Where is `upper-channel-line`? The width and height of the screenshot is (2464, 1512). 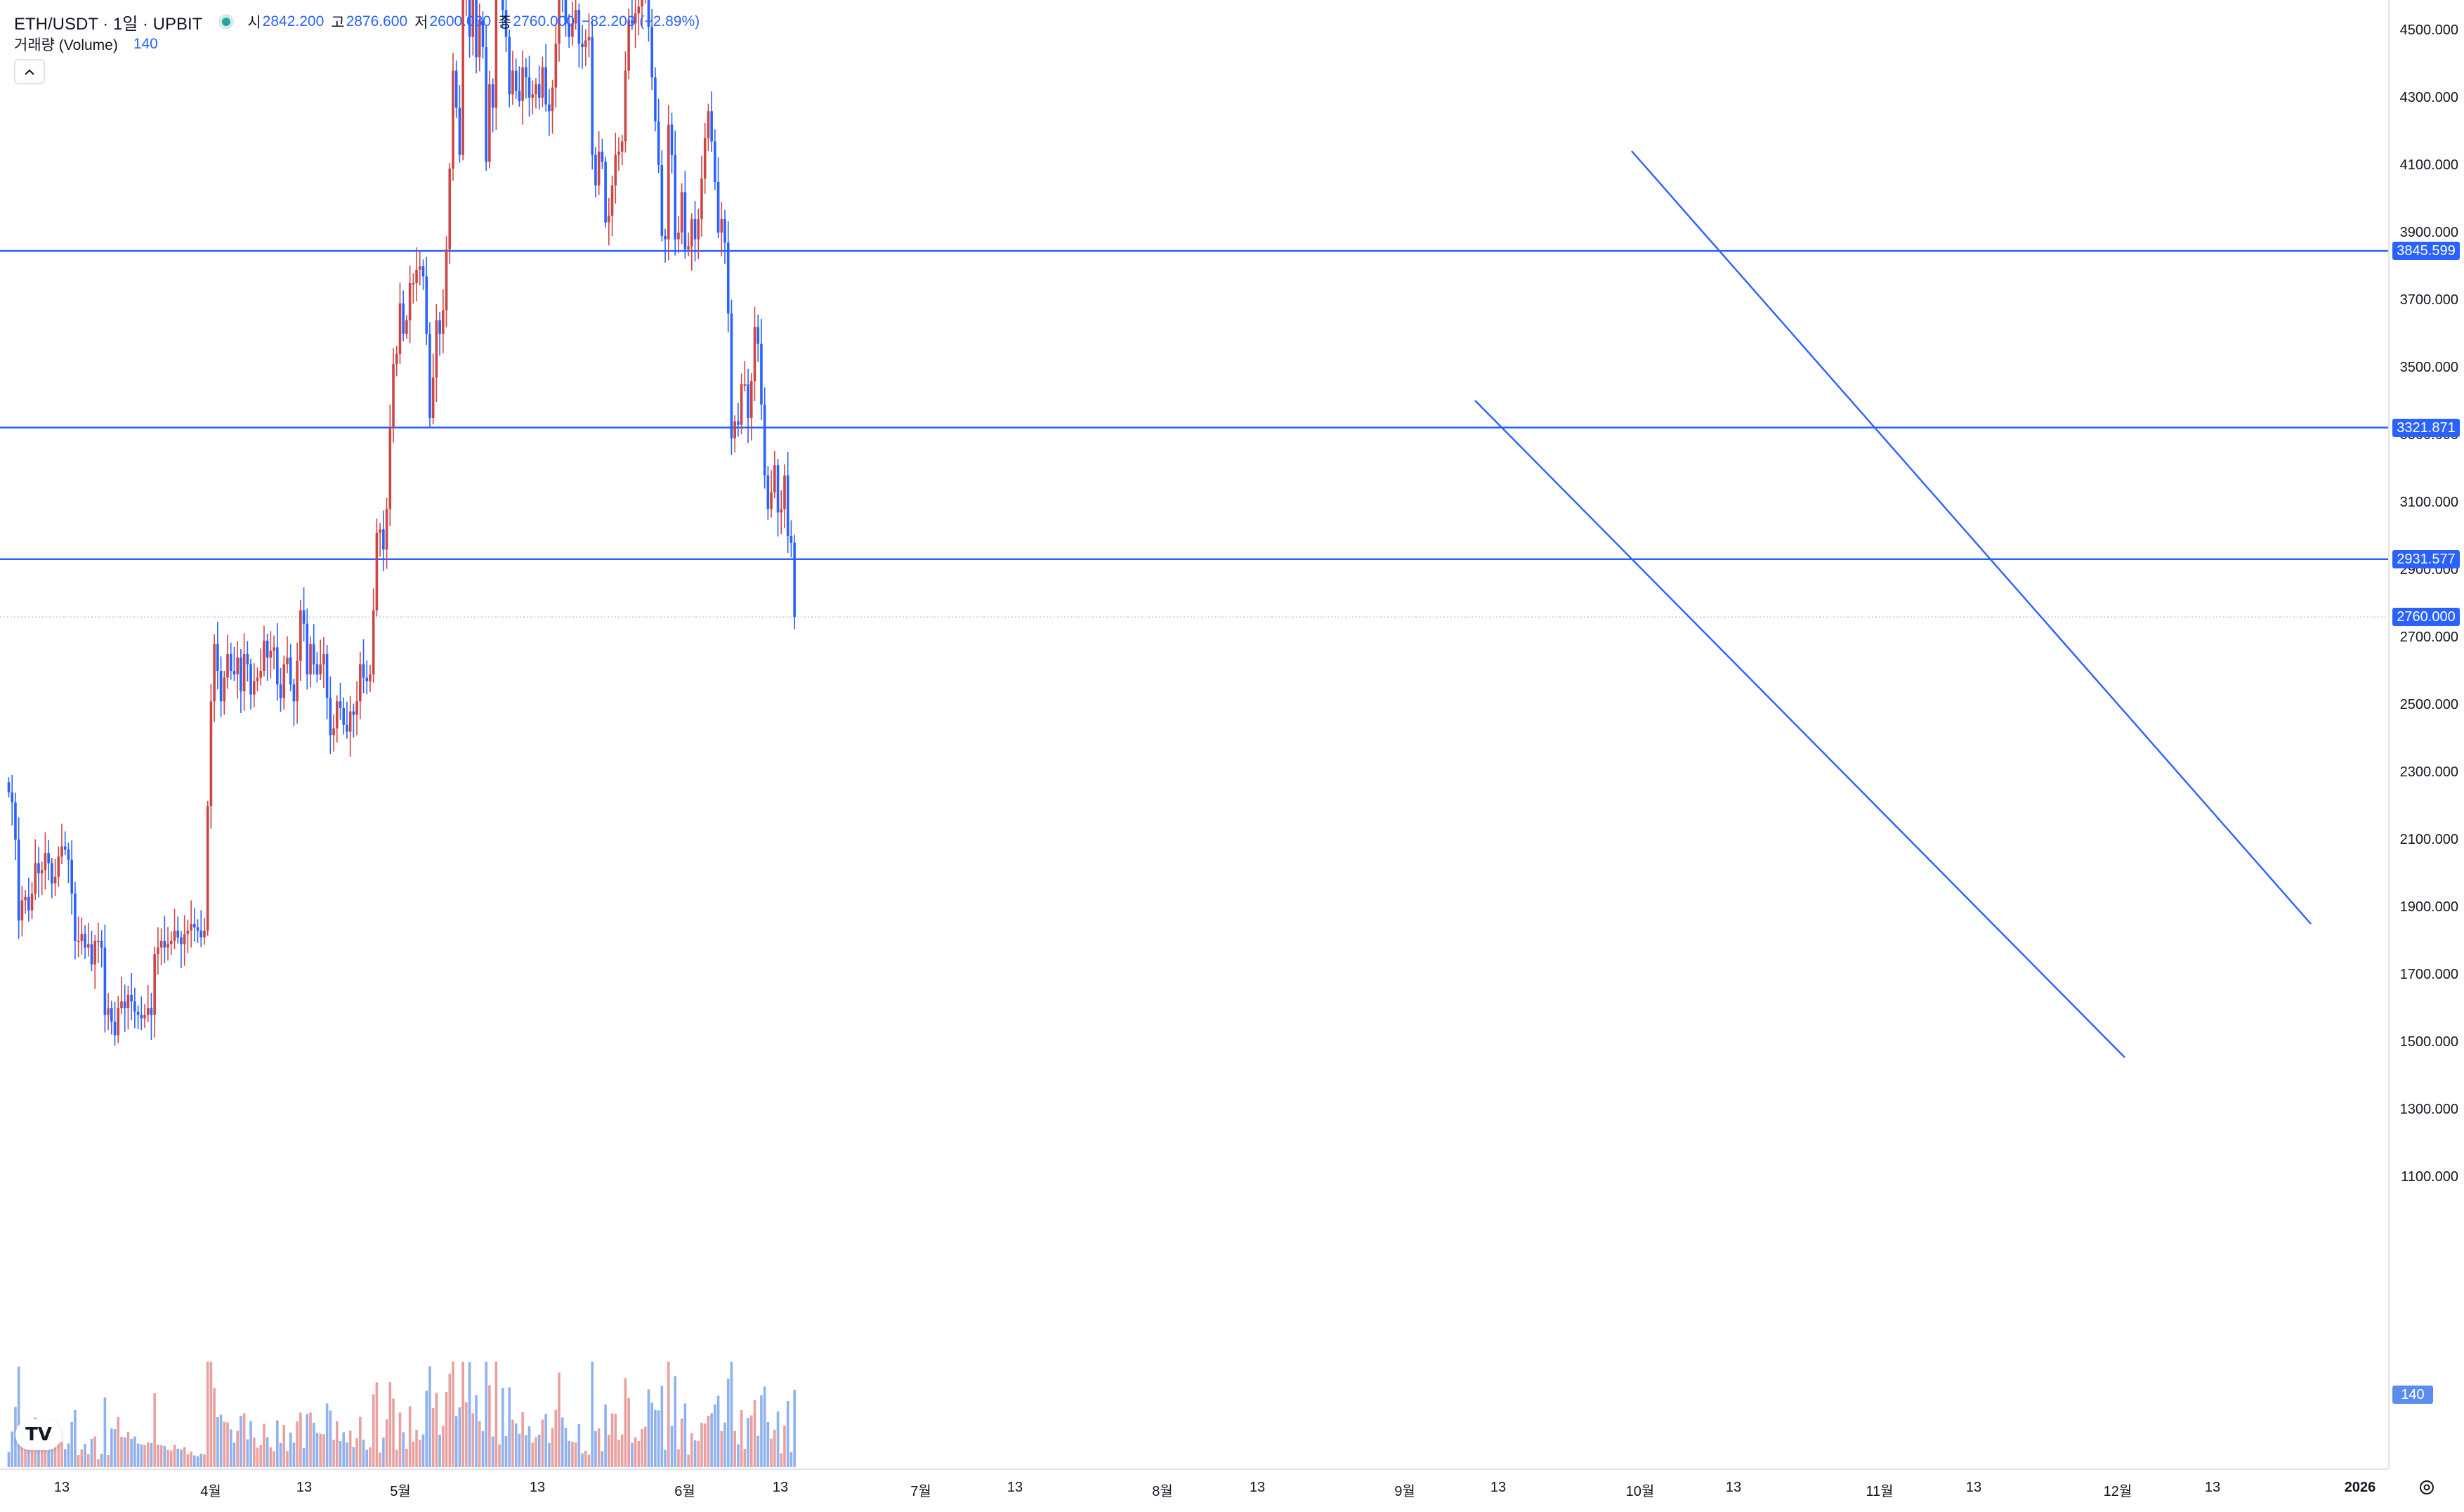
upper-channel-line is located at coordinates (1971, 537).